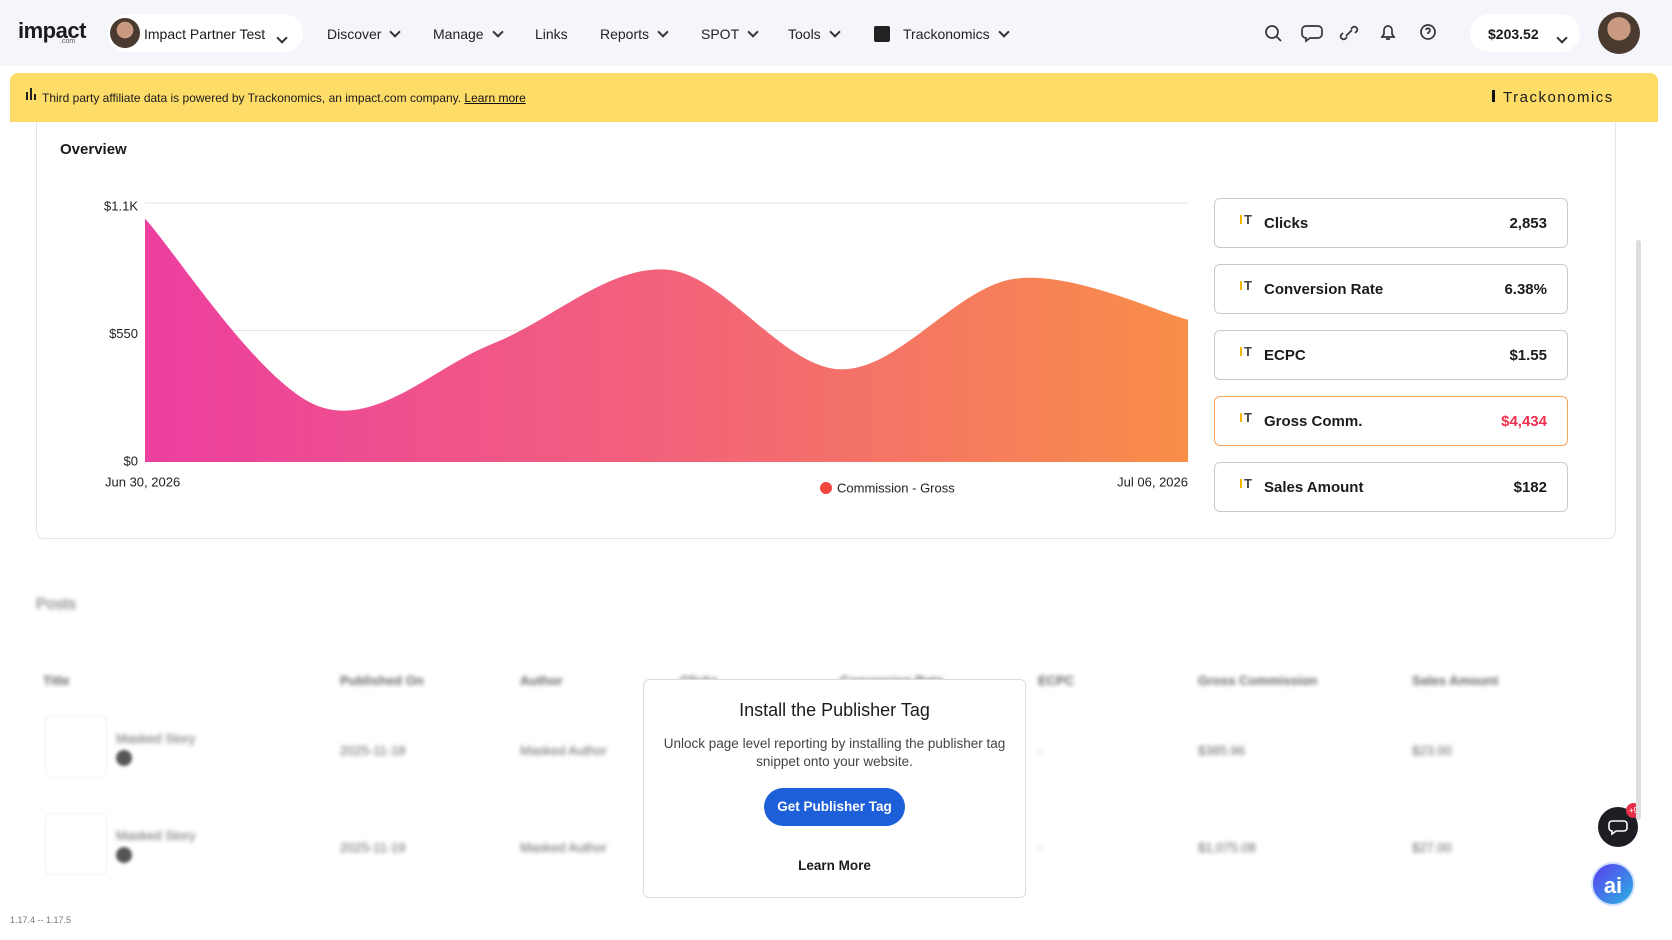 Image resolution: width=1672 pixels, height=940 pixels. What do you see at coordinates (1314, 487) in the screenshot?
I see `metric-label: Sales Amount` at bounding box center [1314, 487].